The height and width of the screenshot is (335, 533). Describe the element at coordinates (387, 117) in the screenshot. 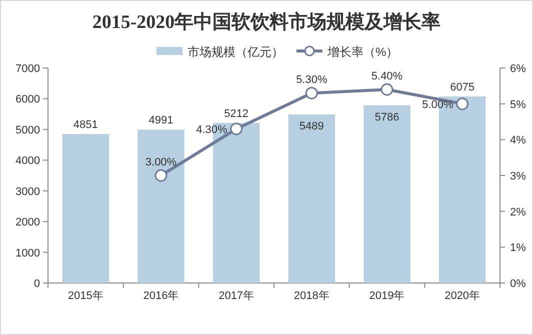

I see `data-label: 5786` at that location.